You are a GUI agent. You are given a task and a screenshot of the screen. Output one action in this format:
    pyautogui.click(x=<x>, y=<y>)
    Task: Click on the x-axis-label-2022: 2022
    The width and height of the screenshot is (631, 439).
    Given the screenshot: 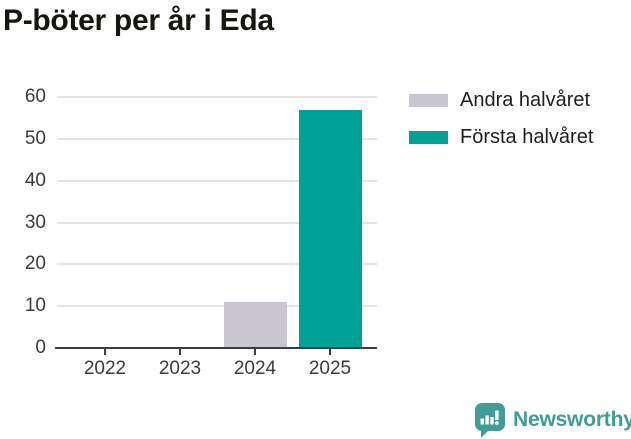 What is the action you would take?
    pyautogui.click(x=105, y=368)
    